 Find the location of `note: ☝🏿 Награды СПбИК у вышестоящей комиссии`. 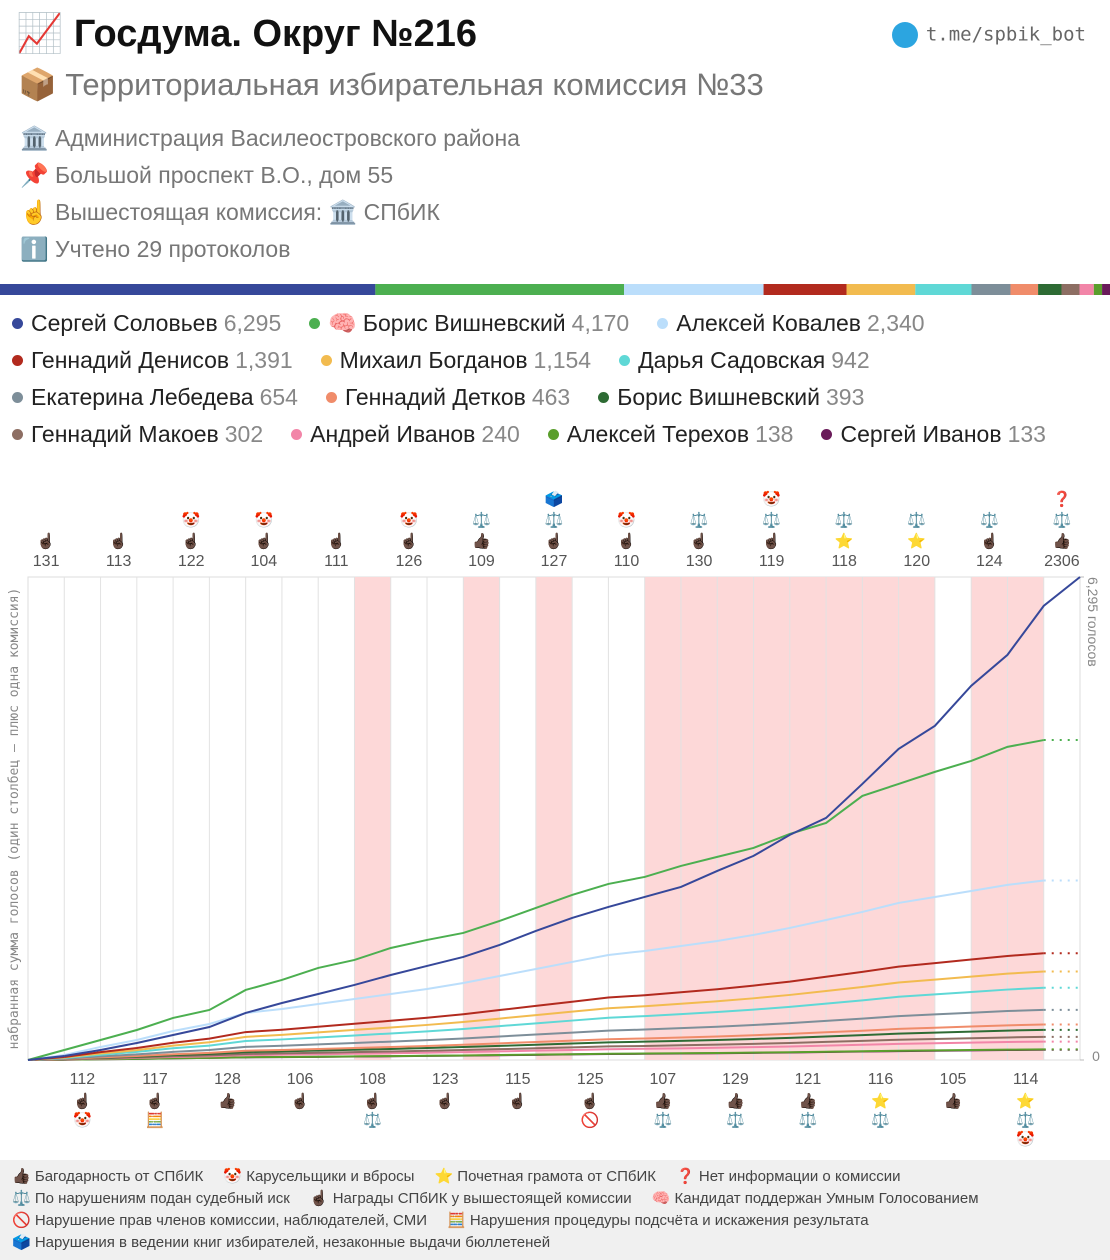

note: ☝🏿 Награды СПбИК у вышестоящей комиссии is located at coordinates (470, 1198).